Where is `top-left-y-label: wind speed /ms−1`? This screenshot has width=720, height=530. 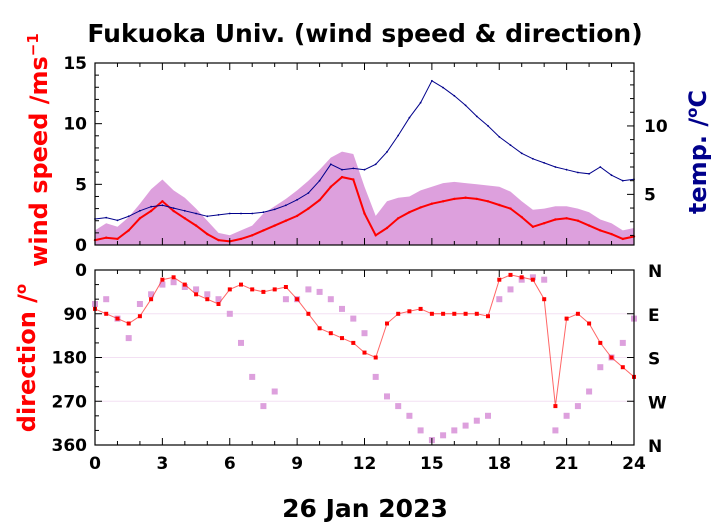 top-left-y-label: wind speed /ms−1 is located at coordinates (38, 150).